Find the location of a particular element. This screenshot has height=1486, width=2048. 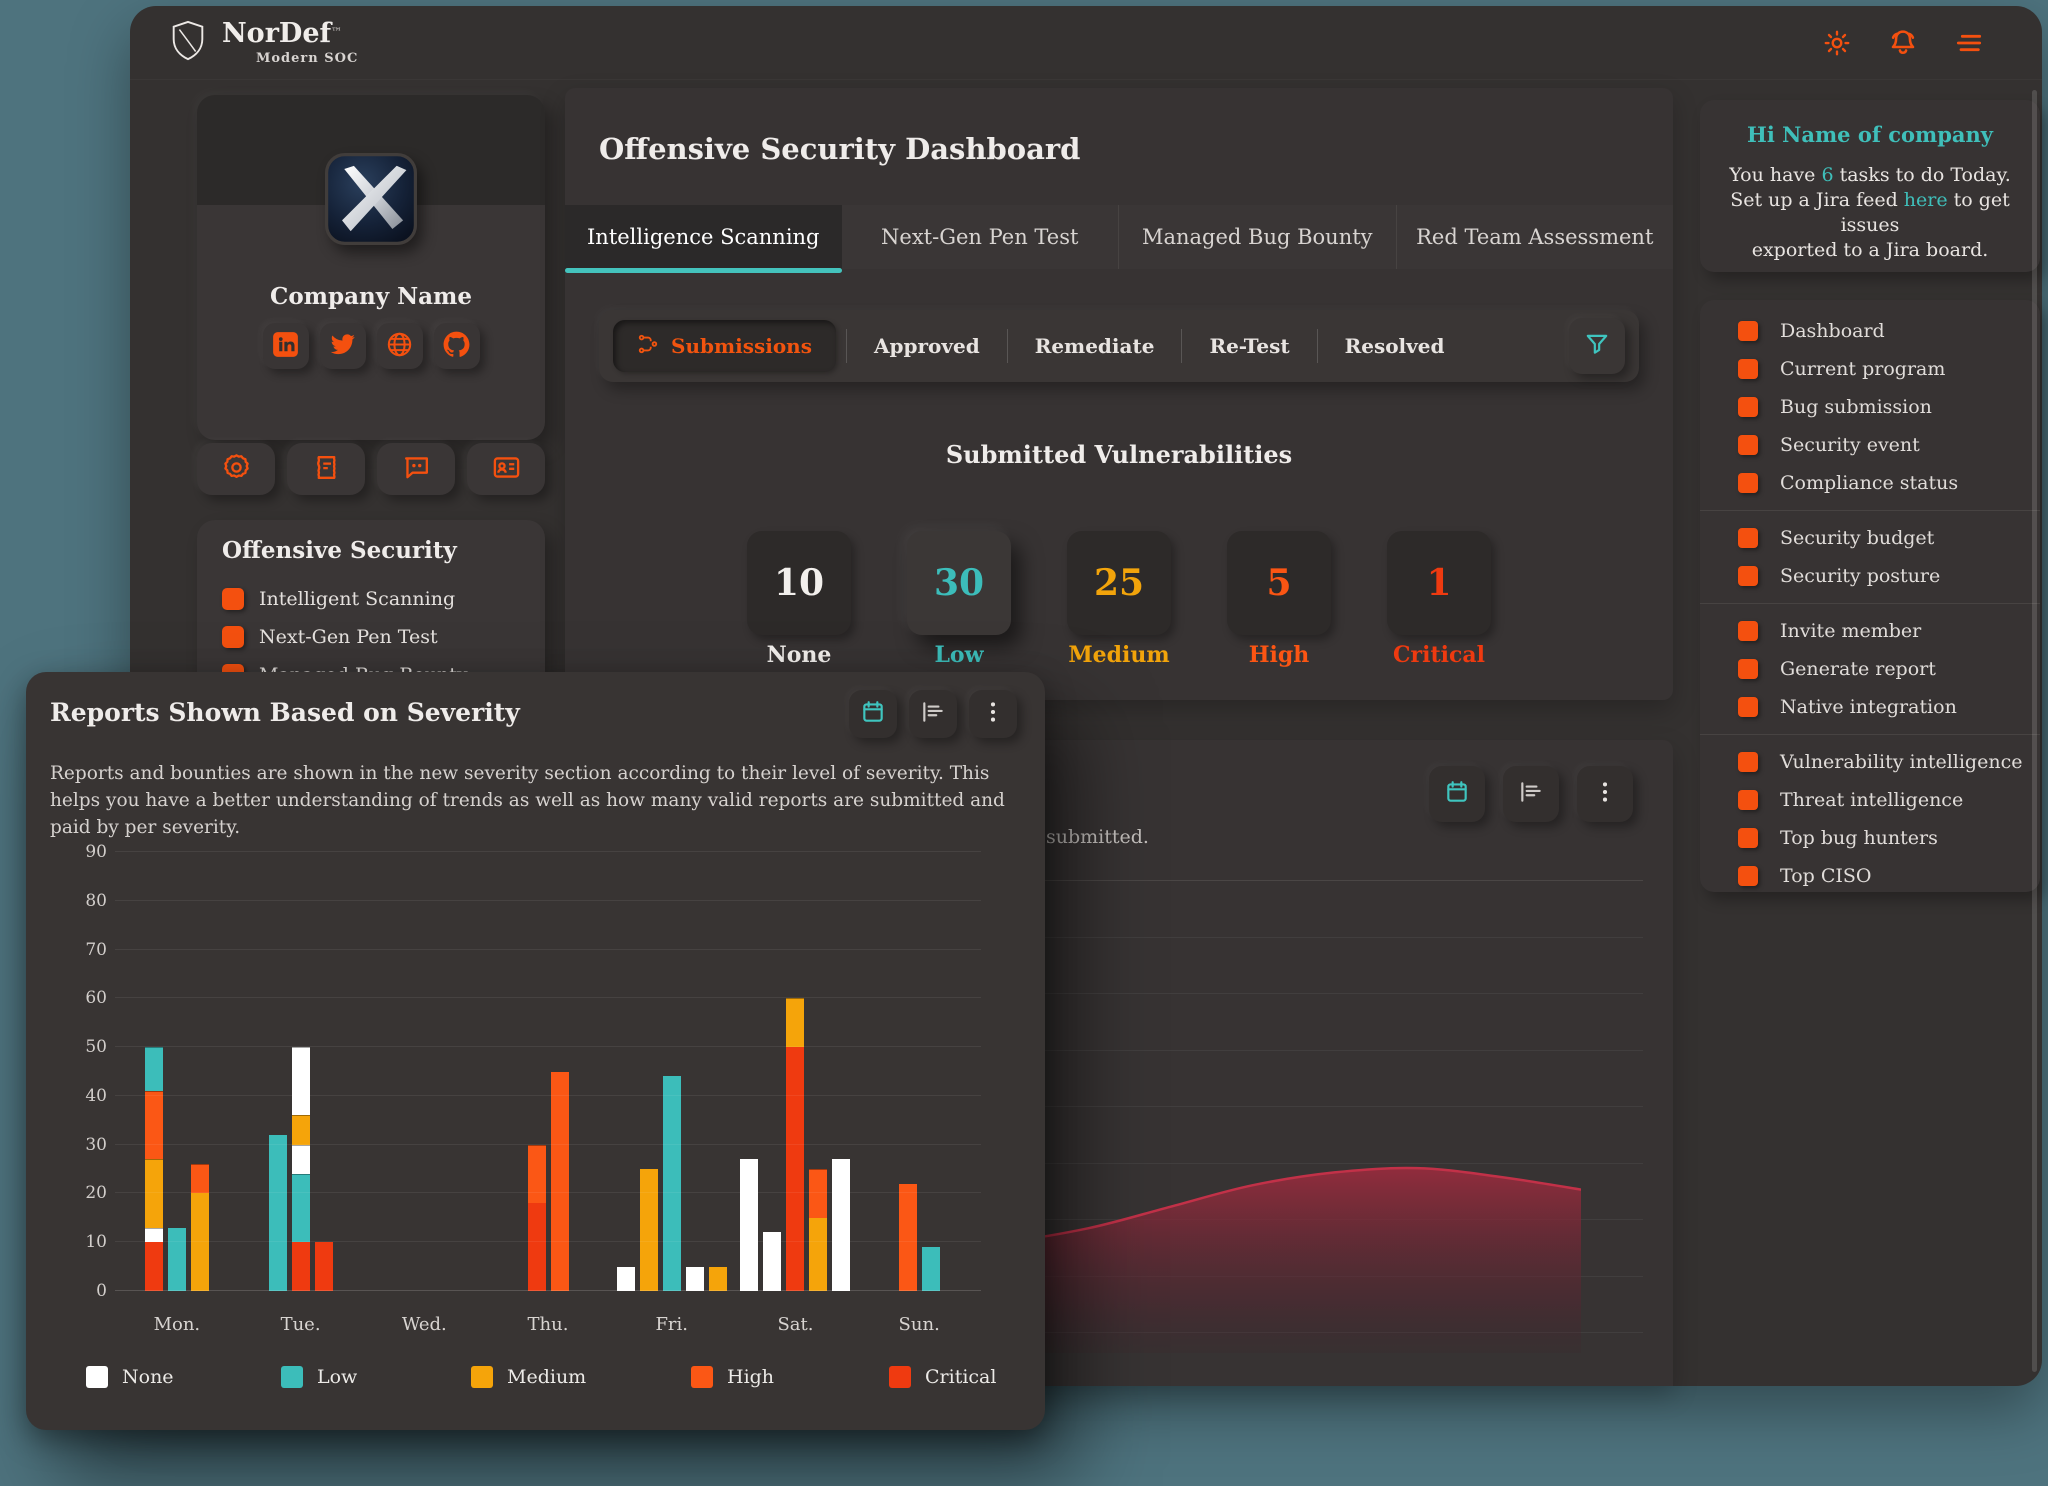

task-item-vulnerability-intelligence: Vulnerability intelligence is located at coordinates (1870, 762).